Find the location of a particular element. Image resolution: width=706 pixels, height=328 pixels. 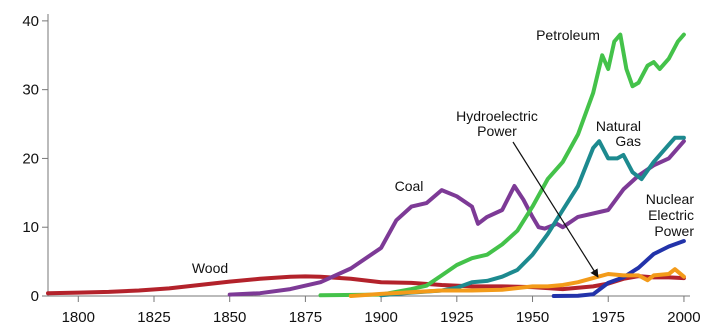

y-tick-label: 0 is located at coordinates (35, 296).